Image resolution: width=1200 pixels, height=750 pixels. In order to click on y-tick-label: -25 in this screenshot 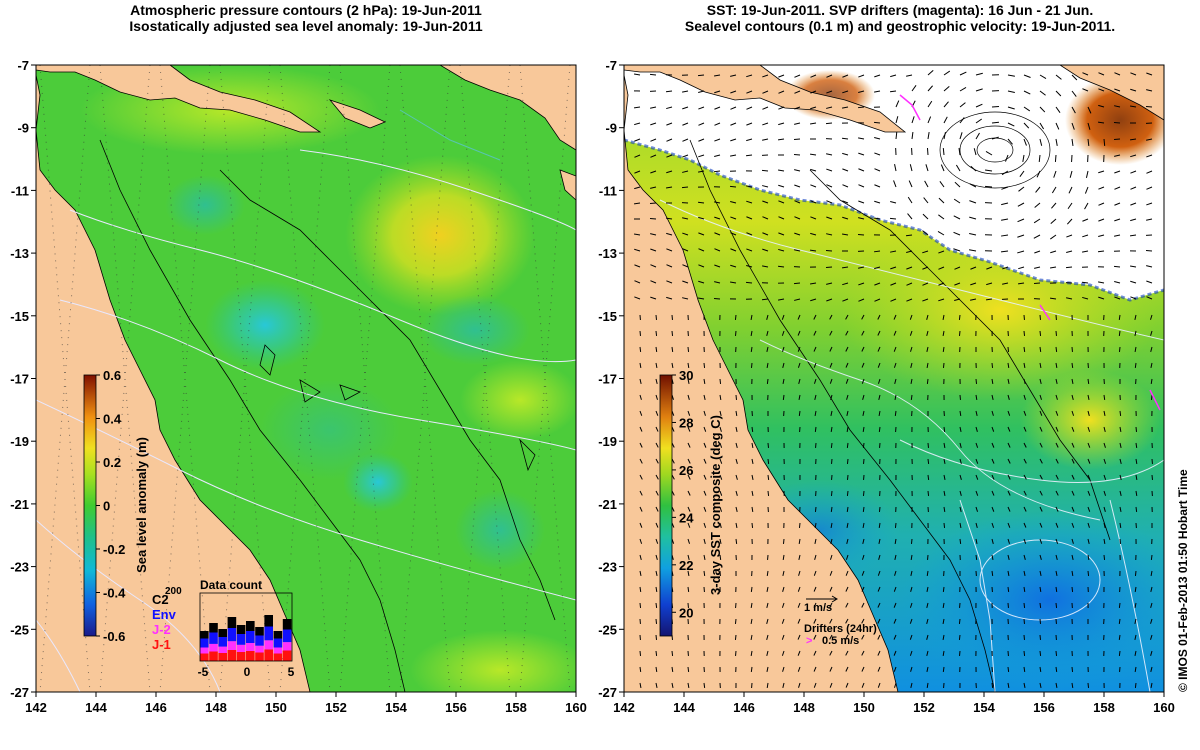, I will do `click(19, 629)`.